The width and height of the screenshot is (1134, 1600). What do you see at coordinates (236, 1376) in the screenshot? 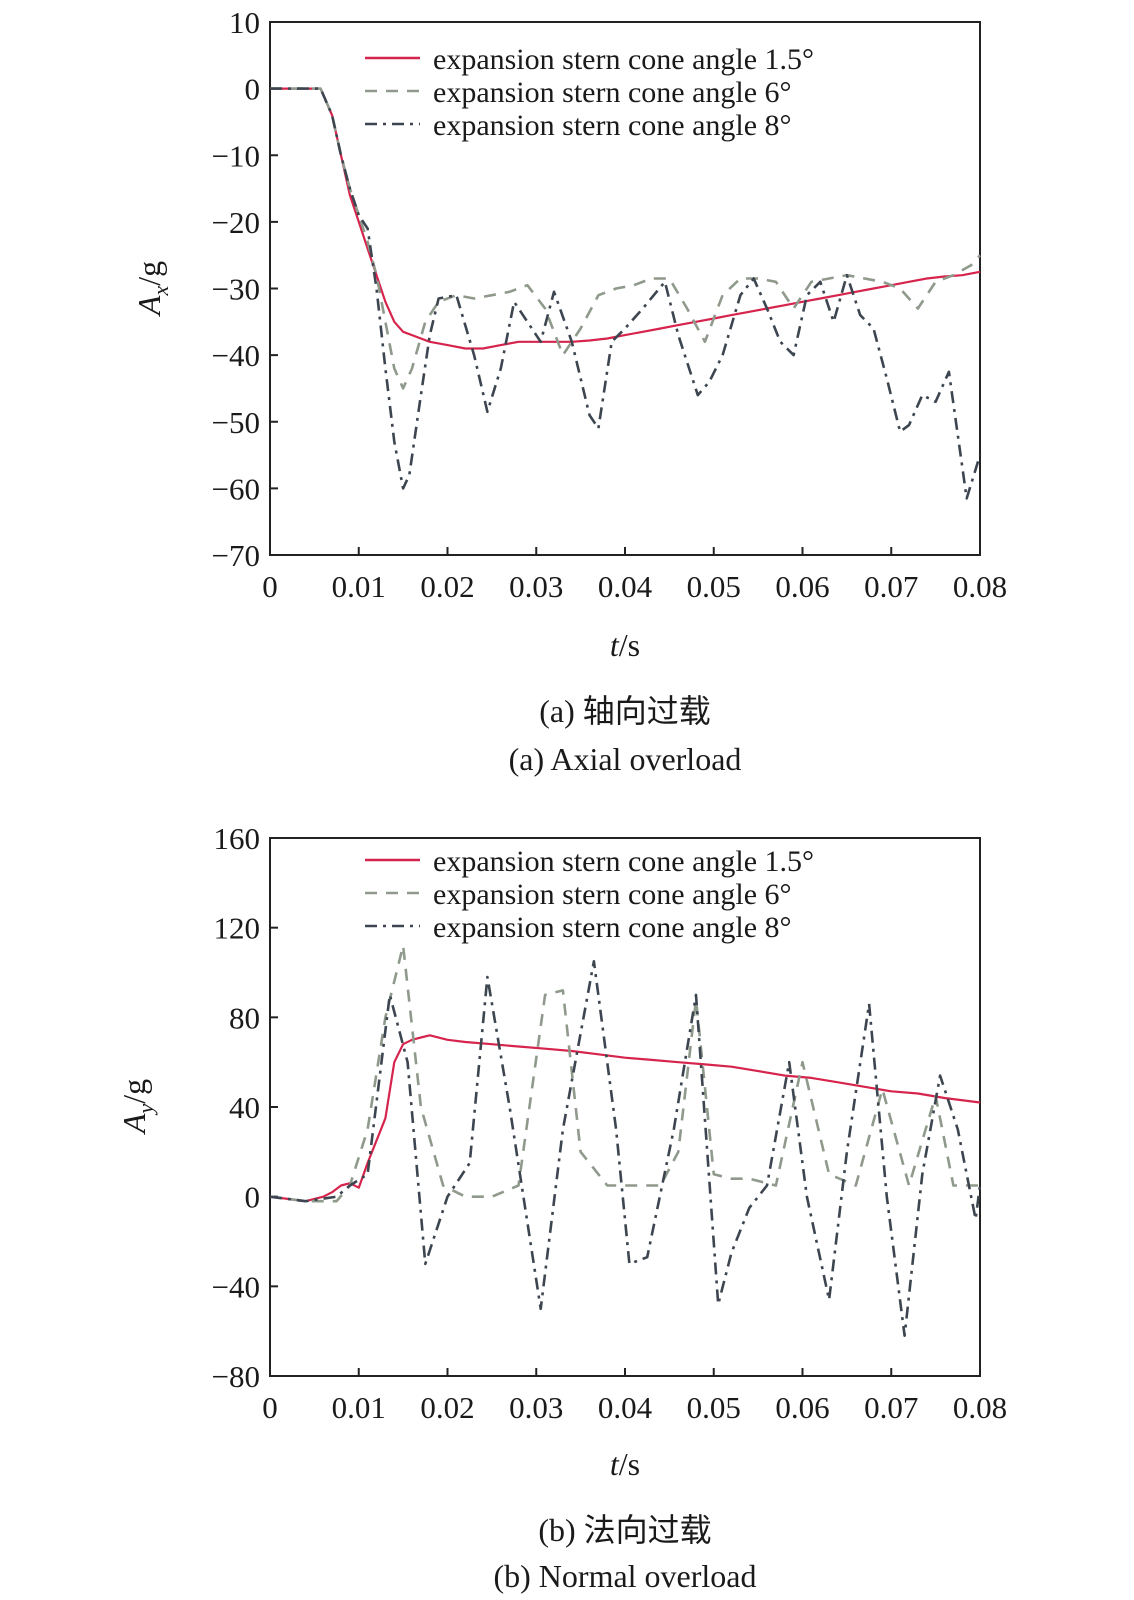
I see `y-tick-label: −80` at bounding box center [236, 1376].